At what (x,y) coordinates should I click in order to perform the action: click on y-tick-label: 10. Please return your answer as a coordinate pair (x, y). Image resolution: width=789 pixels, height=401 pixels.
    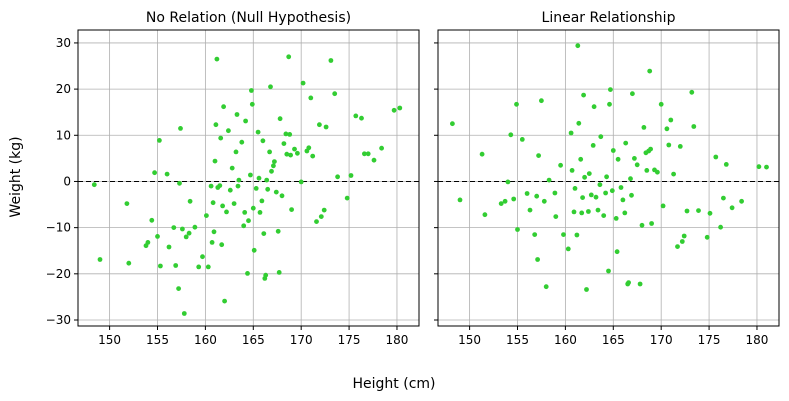
    Looking at the image, I should click on (63, 135).